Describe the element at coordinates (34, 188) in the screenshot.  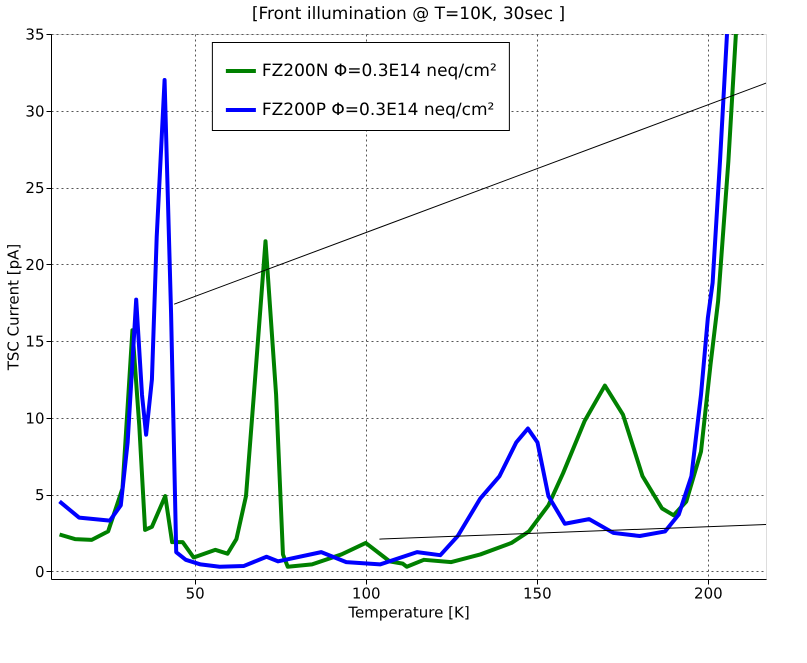
I see `y-tick-label: 25` at that location.